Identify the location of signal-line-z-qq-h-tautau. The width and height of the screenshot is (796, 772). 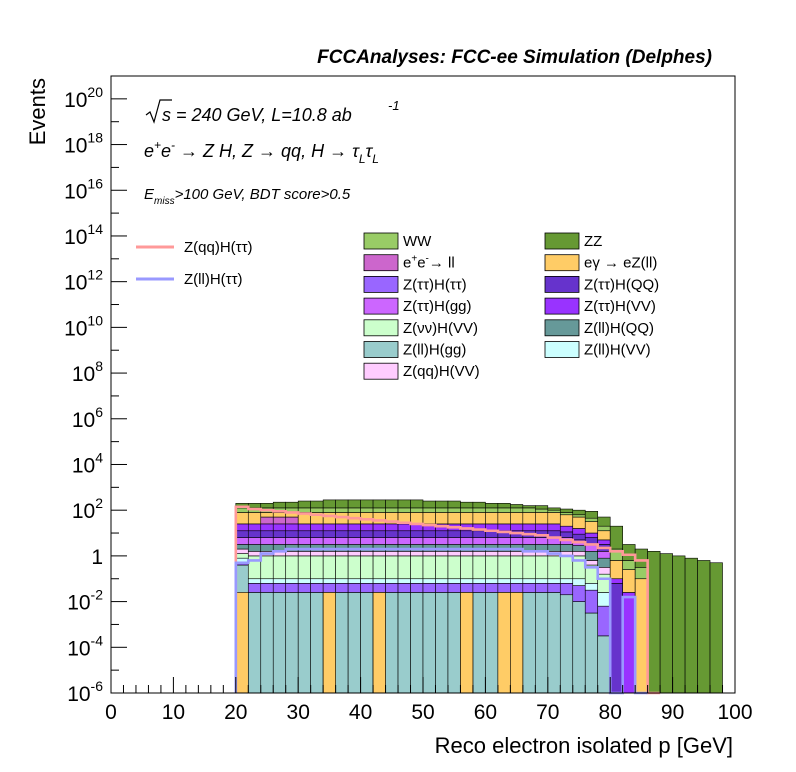
(447, 600).